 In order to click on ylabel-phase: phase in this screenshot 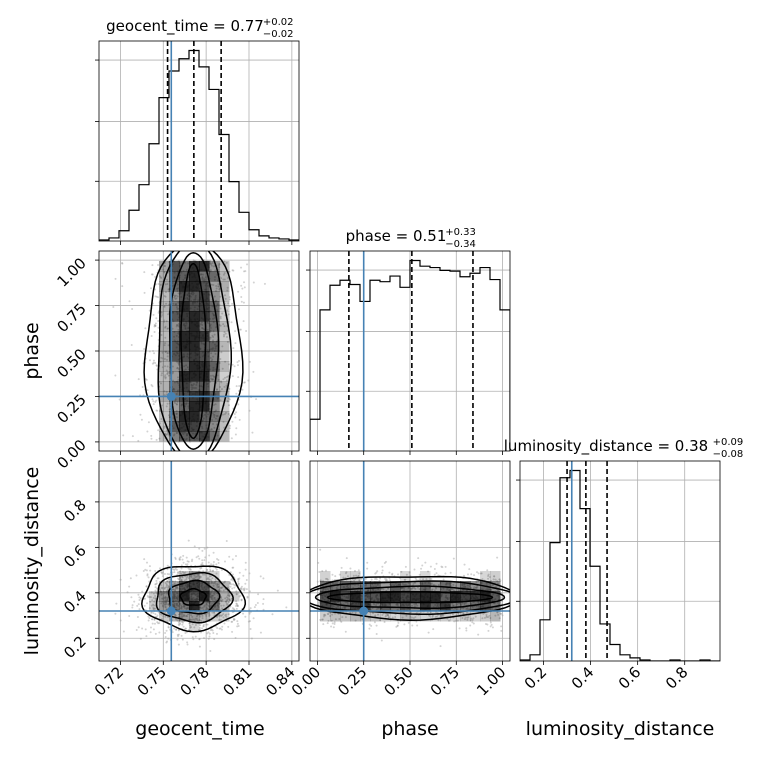, I will do `click(32, 350)`.